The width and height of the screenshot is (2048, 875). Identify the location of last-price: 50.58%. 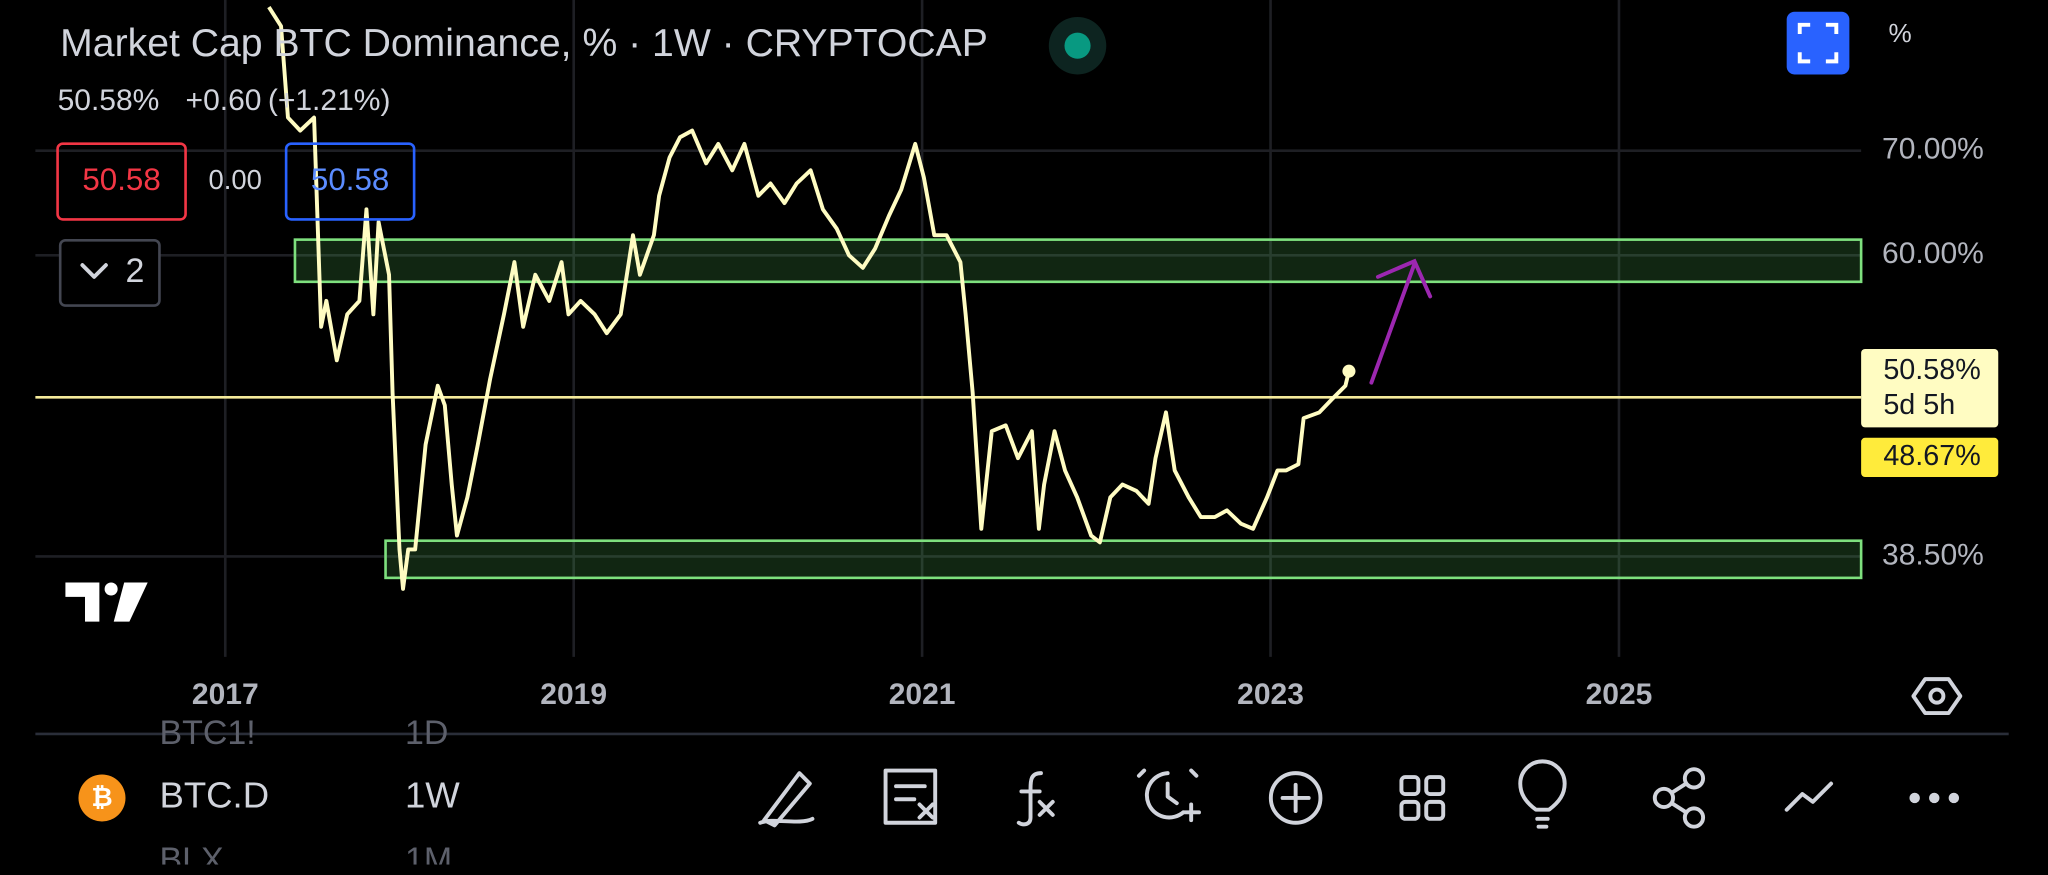
(109, 100).